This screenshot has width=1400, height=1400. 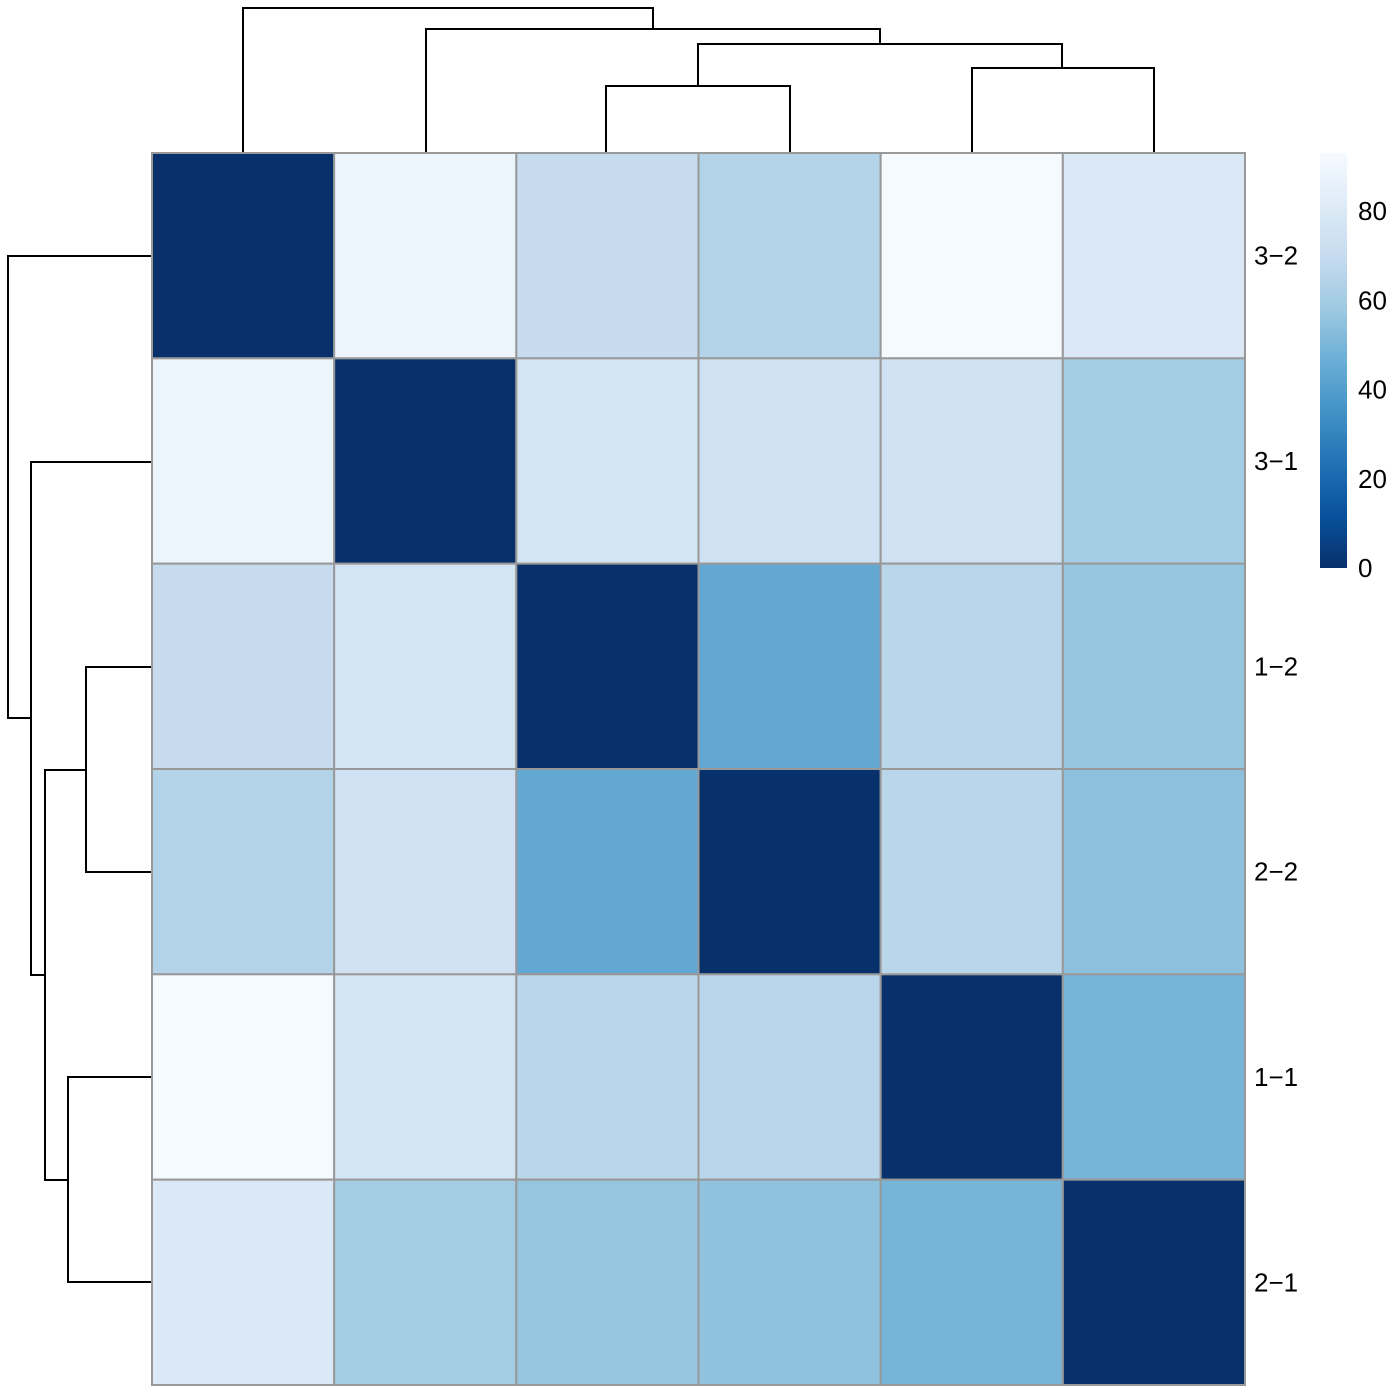 I want to click on colorbar-tick-label: 40, so click(x=1372, y=390).